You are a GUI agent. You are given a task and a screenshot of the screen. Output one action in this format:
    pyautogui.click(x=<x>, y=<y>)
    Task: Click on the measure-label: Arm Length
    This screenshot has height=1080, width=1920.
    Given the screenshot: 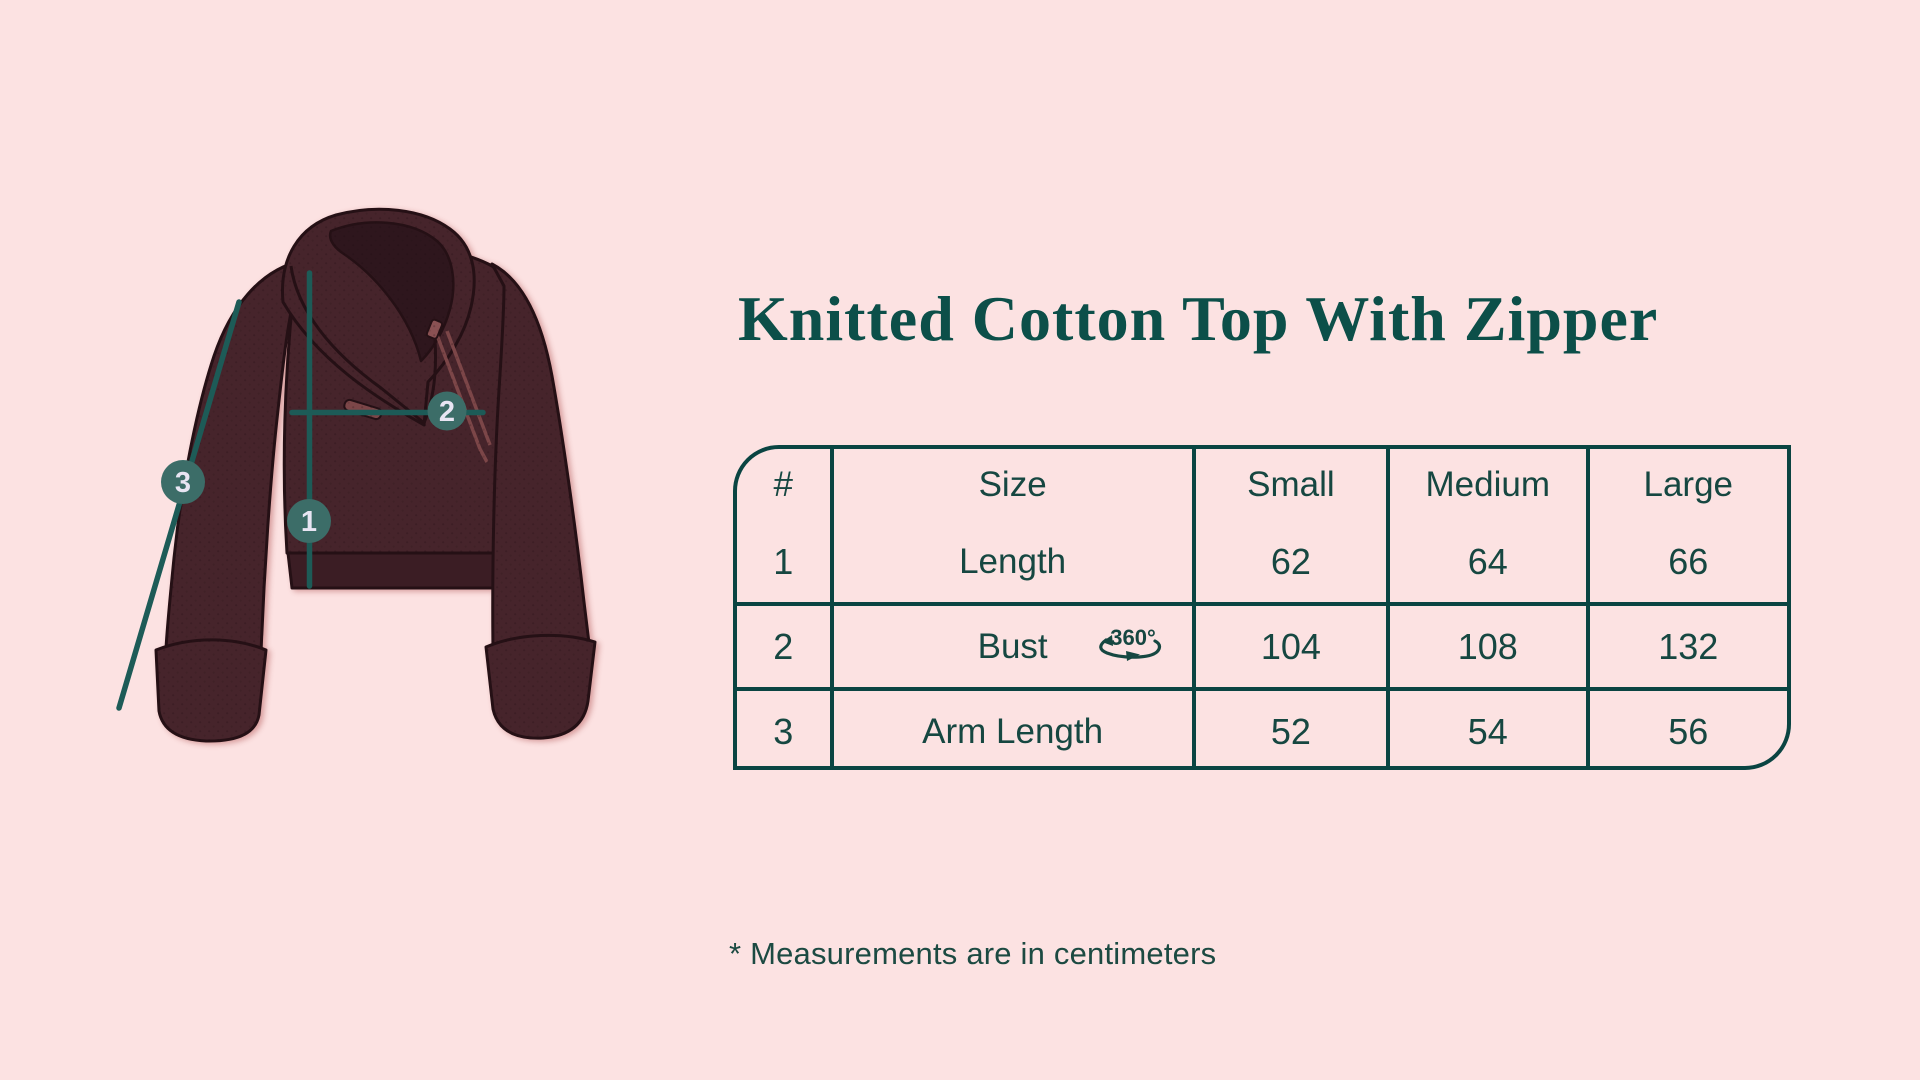 What is the action you would take?
    pyautogui.click(x=1013, y=731)
    